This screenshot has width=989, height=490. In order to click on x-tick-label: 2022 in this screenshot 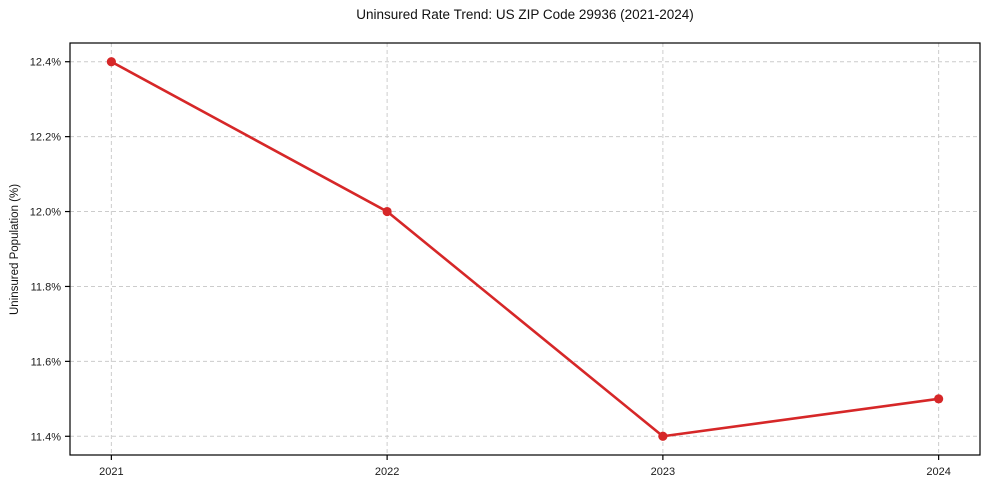, I will do `click(387, 472)`.